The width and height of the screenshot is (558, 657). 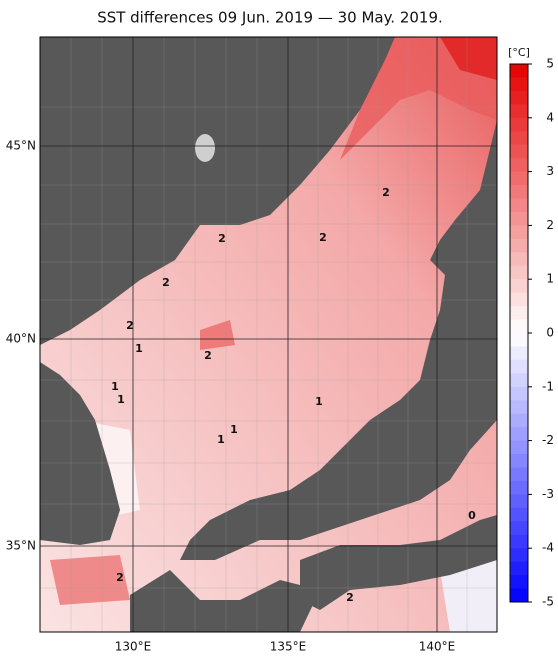 I want to click on colorbar-tick-label: 2, so click(x=550, y=225).